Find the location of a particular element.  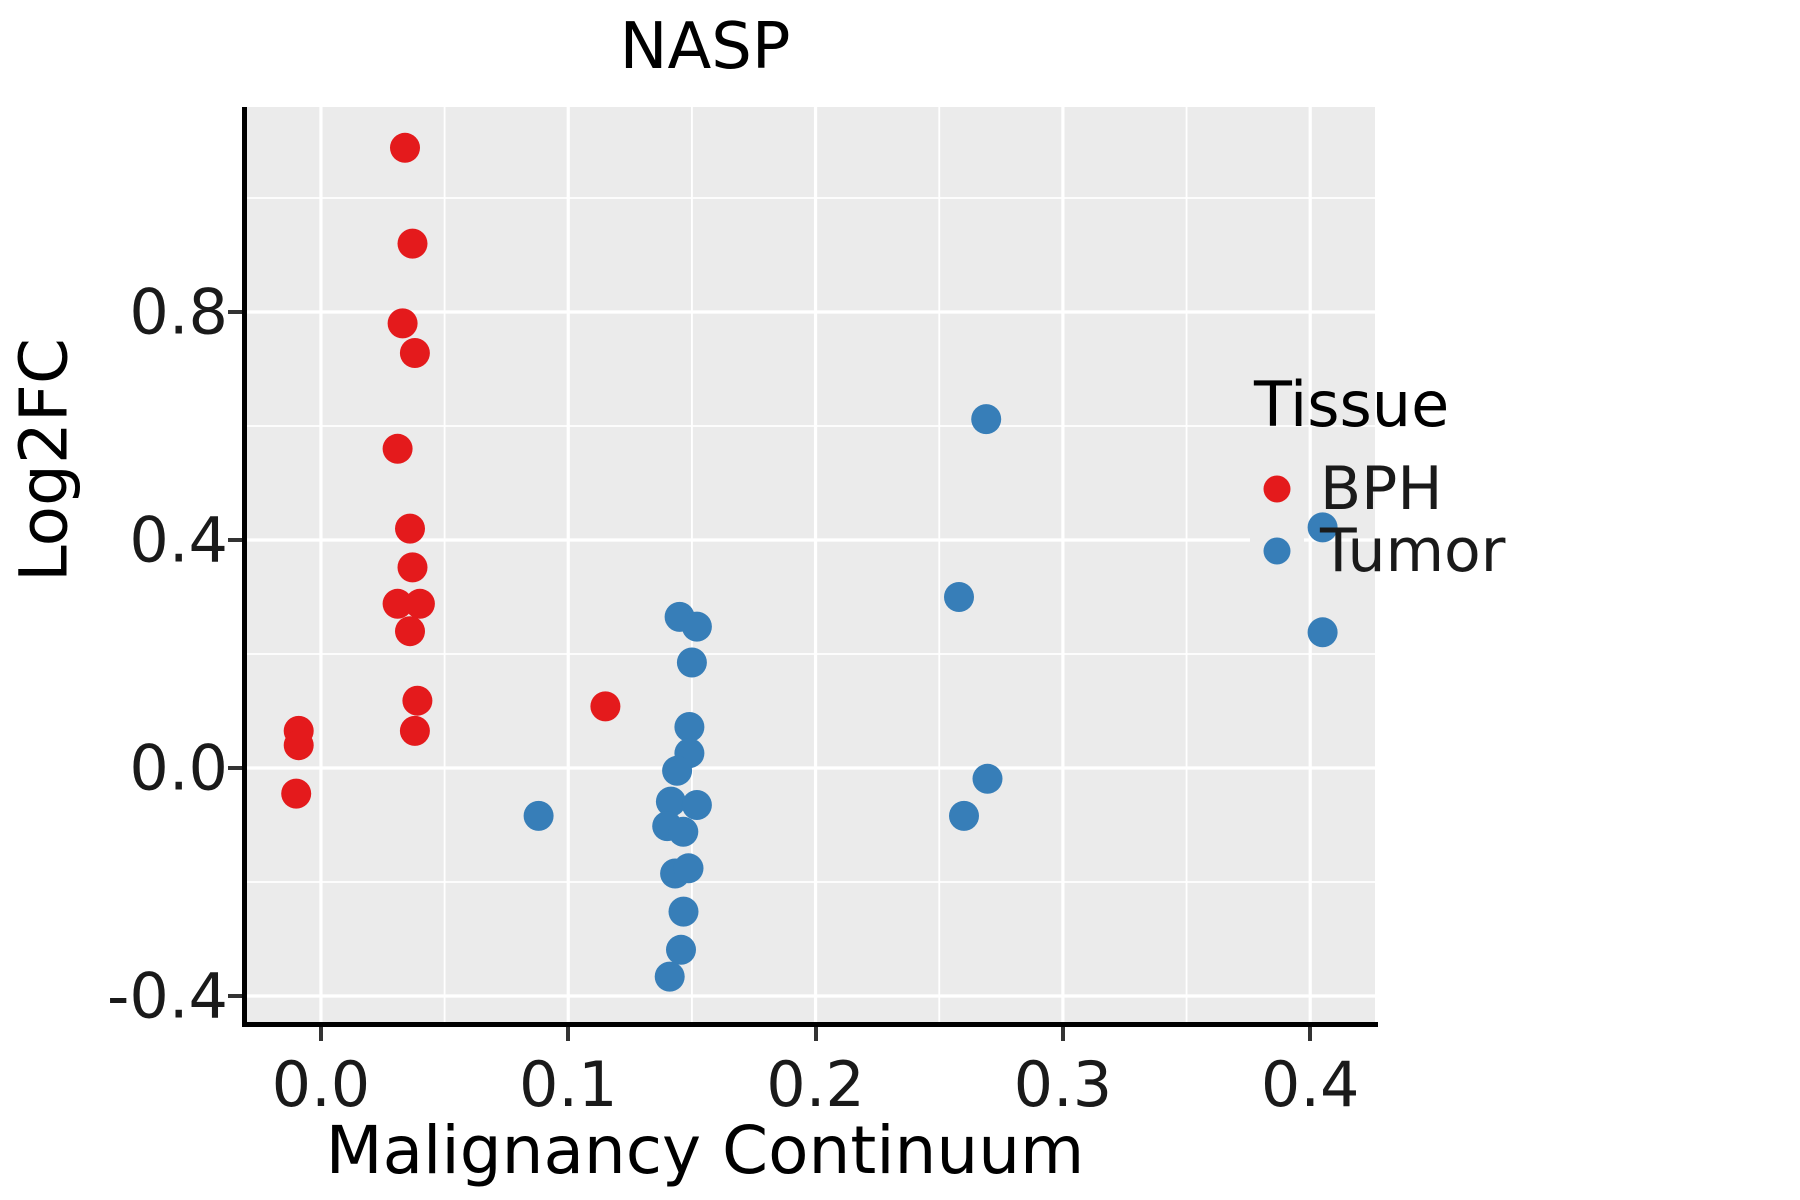

y-tick-label: 0.4 is located at coordinates (178, 540).